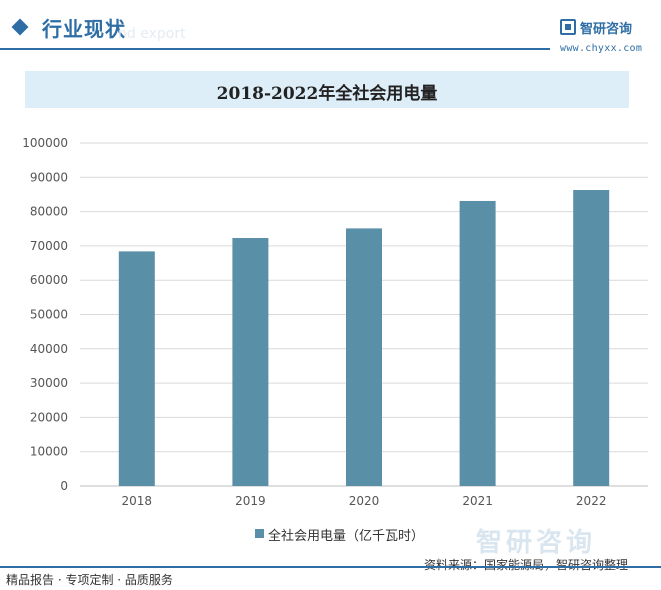  I want to click on chart-title-box: 2018-2022年全社会用电量, so click(327, 89).